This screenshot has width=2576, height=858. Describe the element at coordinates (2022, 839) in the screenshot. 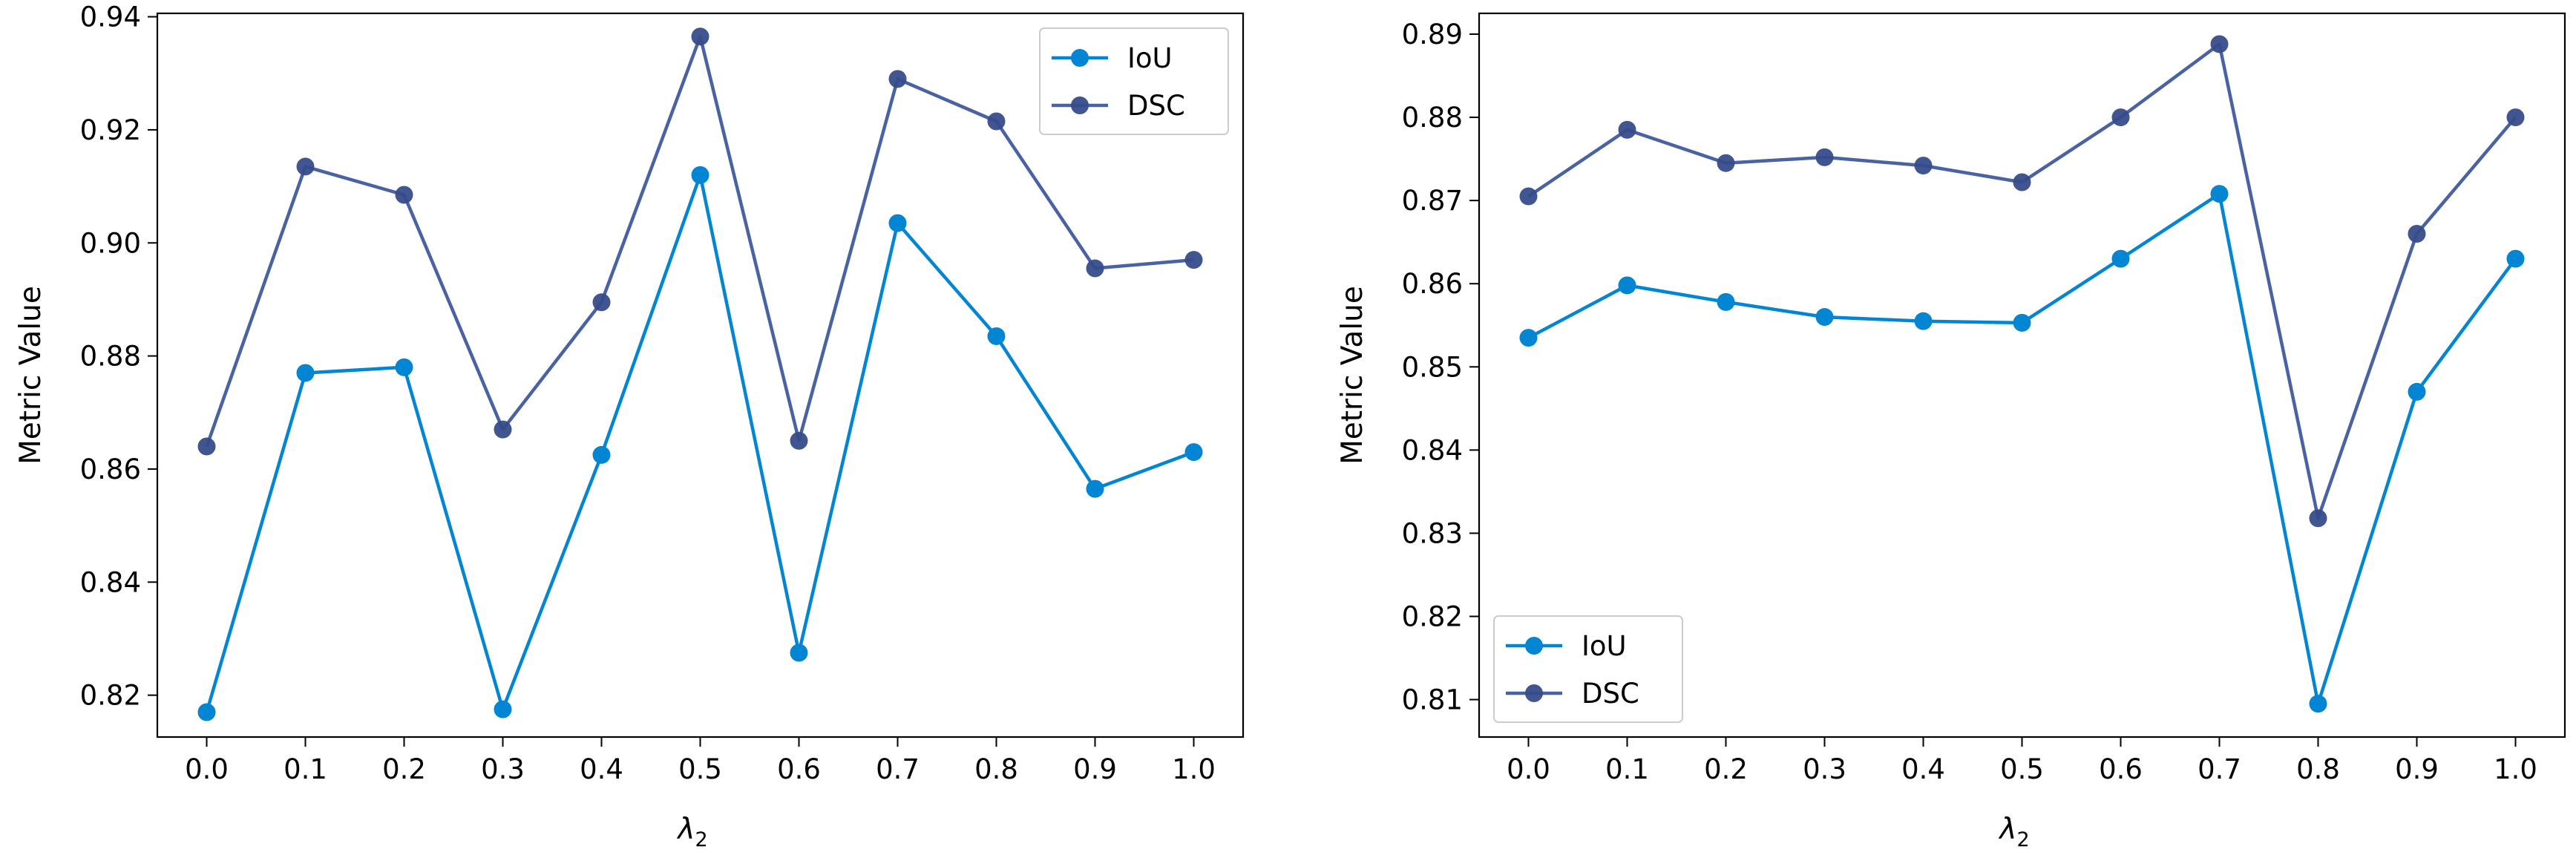

I see `right-x-axis-label-subscript: 2` at that location.